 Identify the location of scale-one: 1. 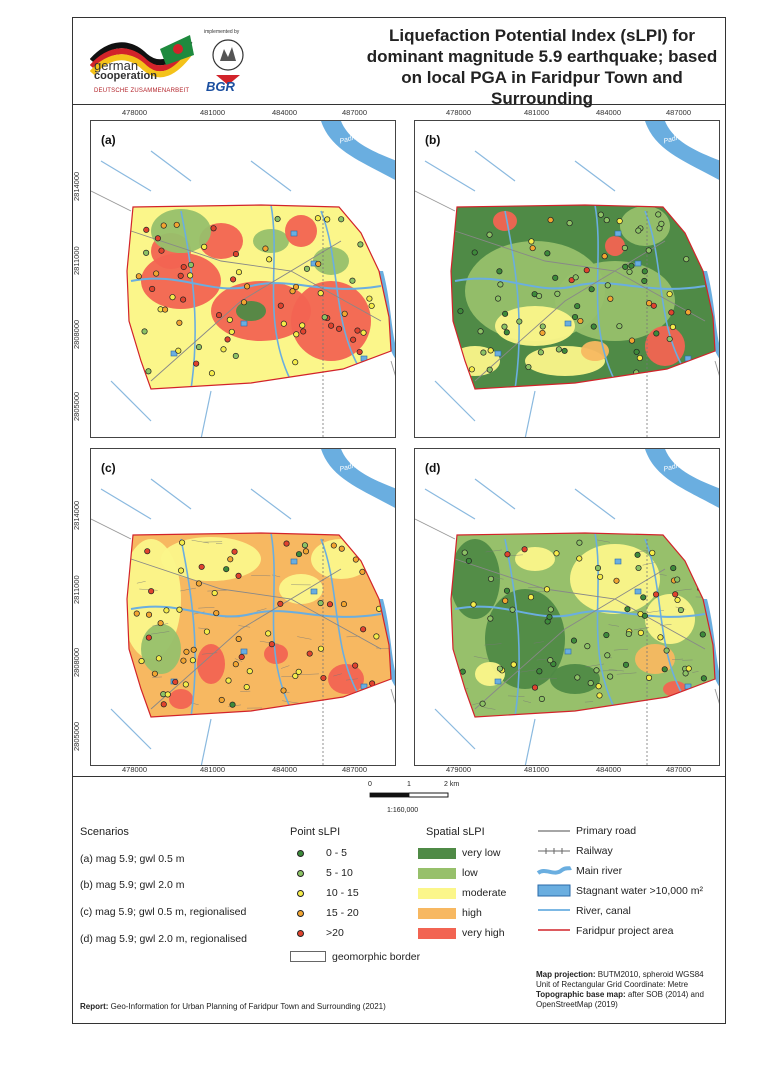
(409, 784).